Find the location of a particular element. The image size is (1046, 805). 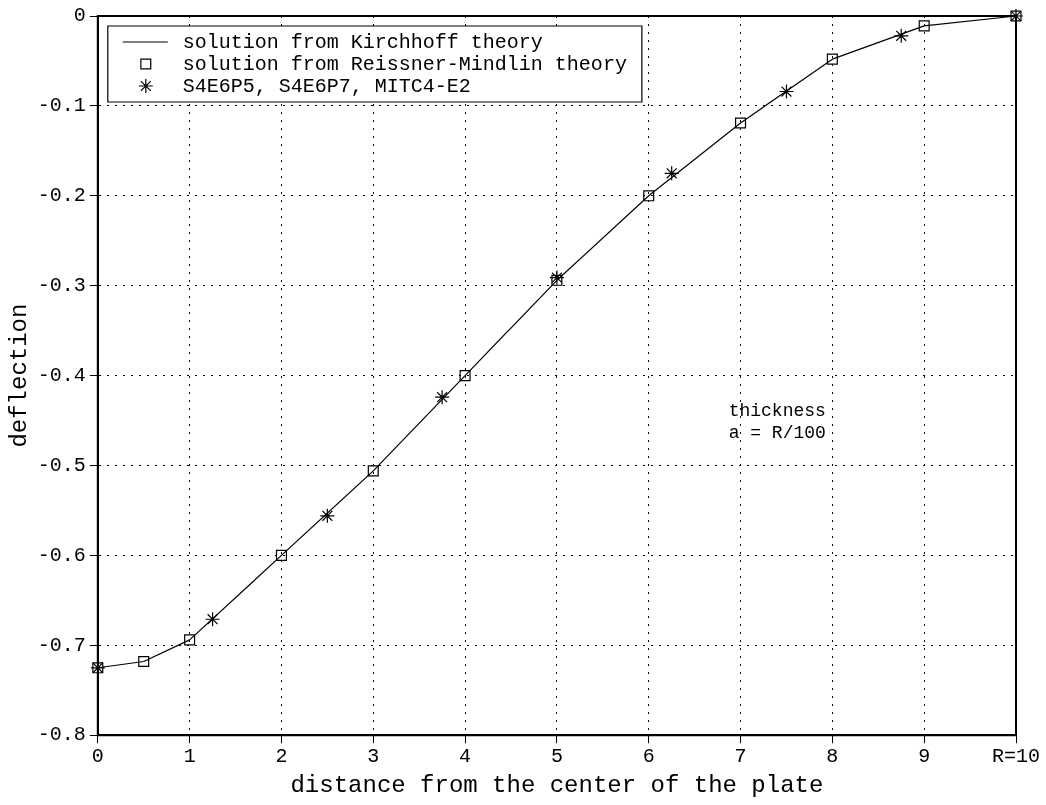

x-axis-title: distance from the center of the plate is located at coordinates (557, 785).